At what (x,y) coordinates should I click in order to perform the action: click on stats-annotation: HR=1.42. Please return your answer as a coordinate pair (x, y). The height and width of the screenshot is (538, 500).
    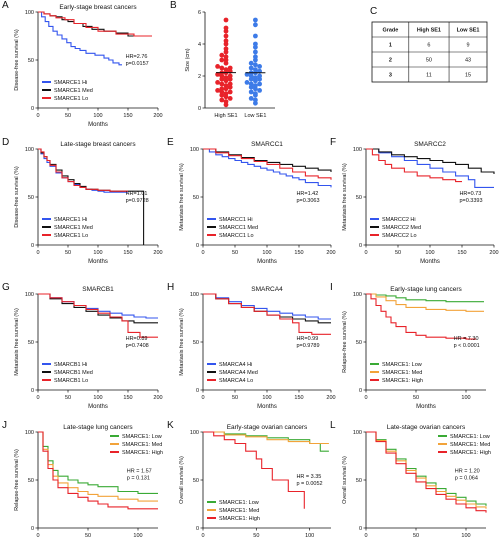
    Looking at the image, I should click on (307, 194).